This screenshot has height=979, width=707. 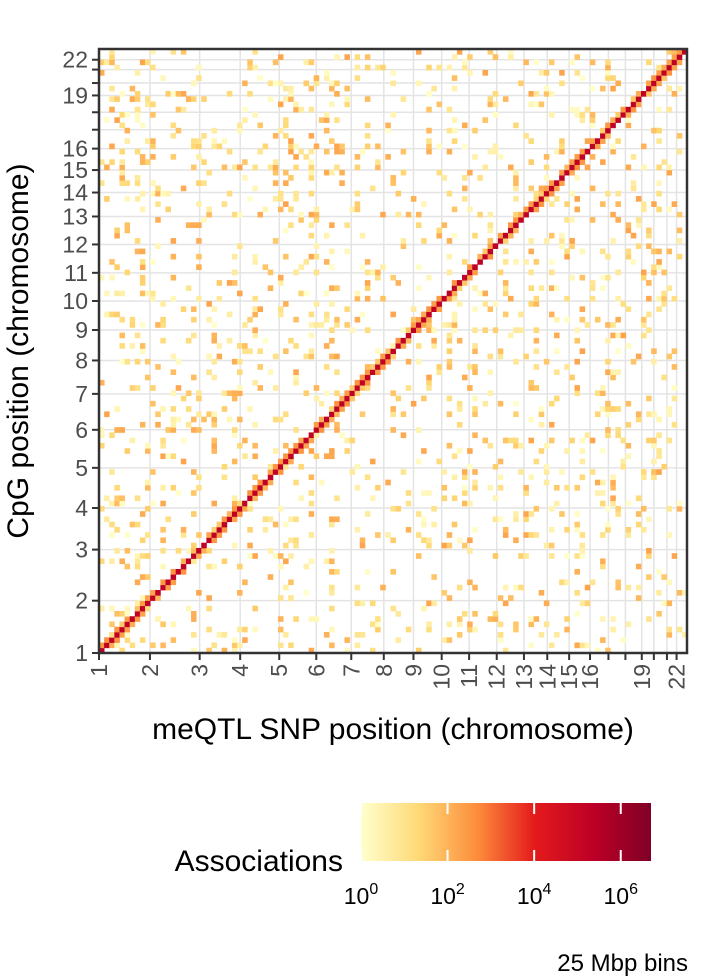 I want to click on legend-tick-exponent: 6, so click(x=633, y=889).